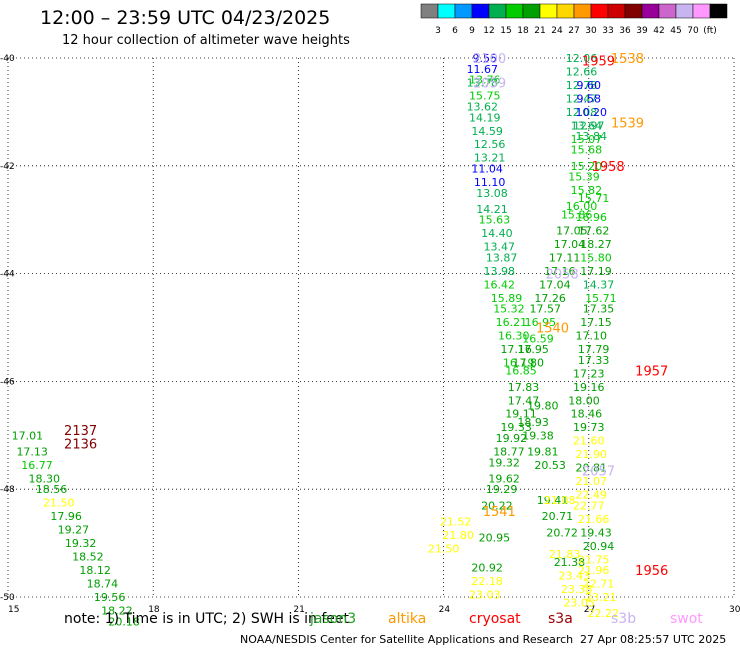 This screenshot has height=650, width=740. What do you see at coordinates (625, 31) in the screenshot?
I see `colorbar-label: 36` at bounding box center [625, 31].